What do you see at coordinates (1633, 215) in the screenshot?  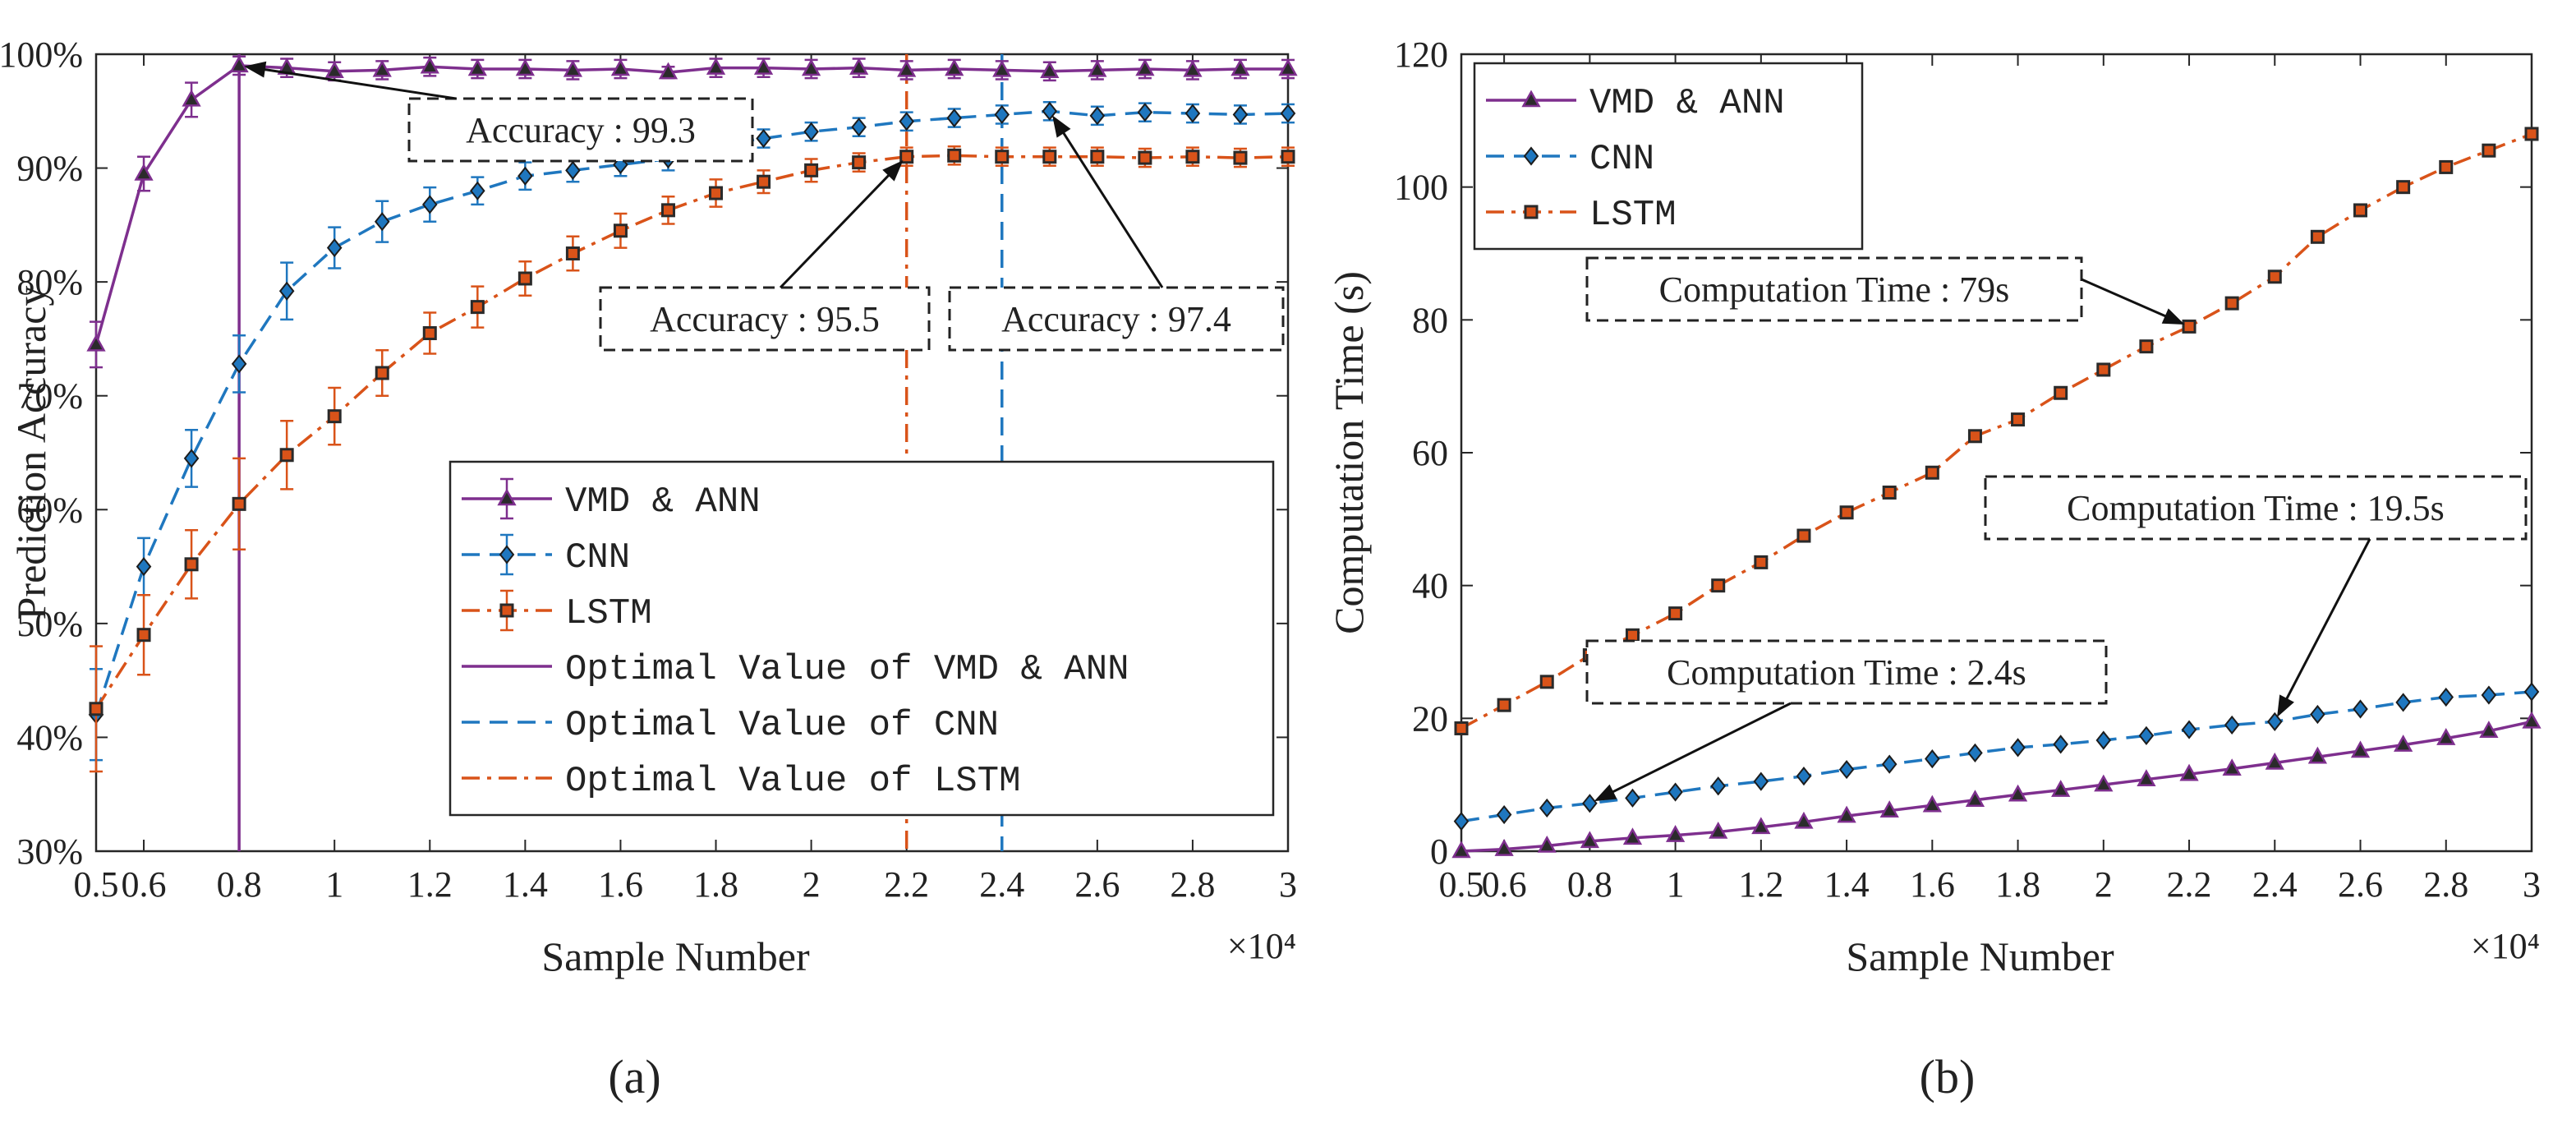 I see `legend-label: LSTM` at bounding box center [1633, 215].